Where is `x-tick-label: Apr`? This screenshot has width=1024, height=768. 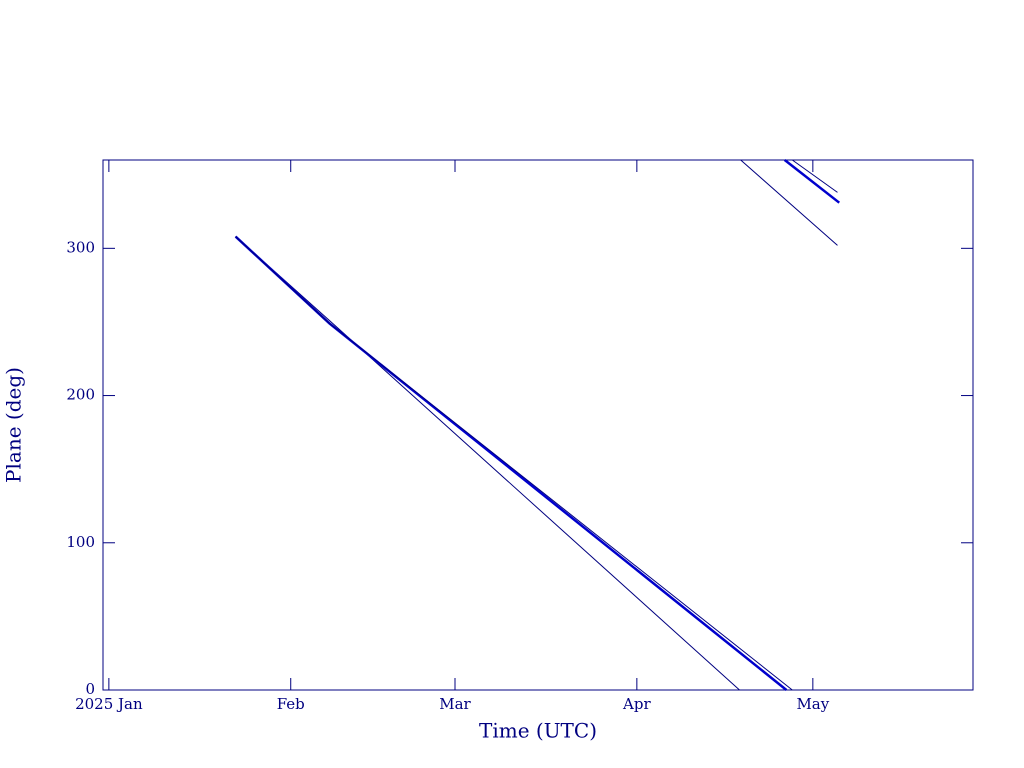 x-tick-label: Apr is located at coordinates (636, 704).